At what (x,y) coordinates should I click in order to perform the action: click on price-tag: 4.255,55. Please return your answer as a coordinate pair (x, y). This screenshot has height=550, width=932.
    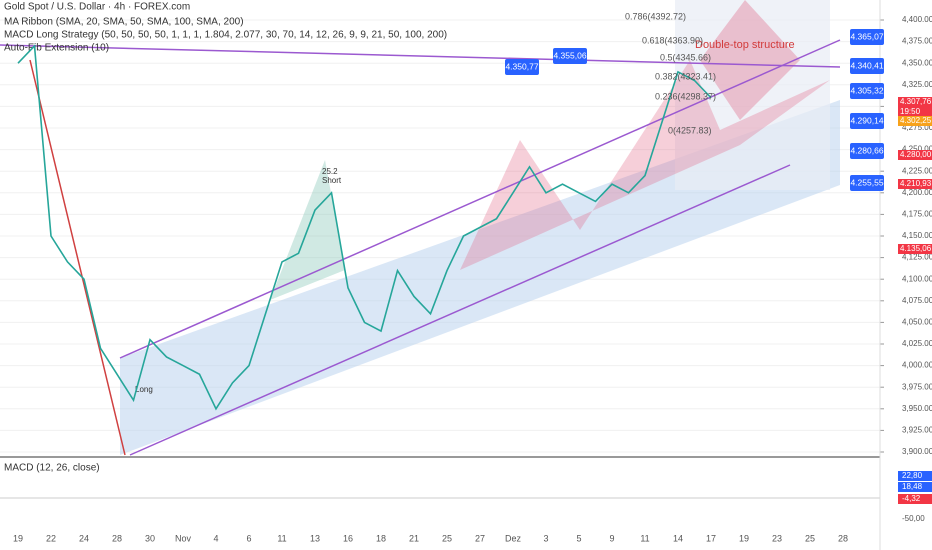
    Looking at the image, I should click on (866, 182).